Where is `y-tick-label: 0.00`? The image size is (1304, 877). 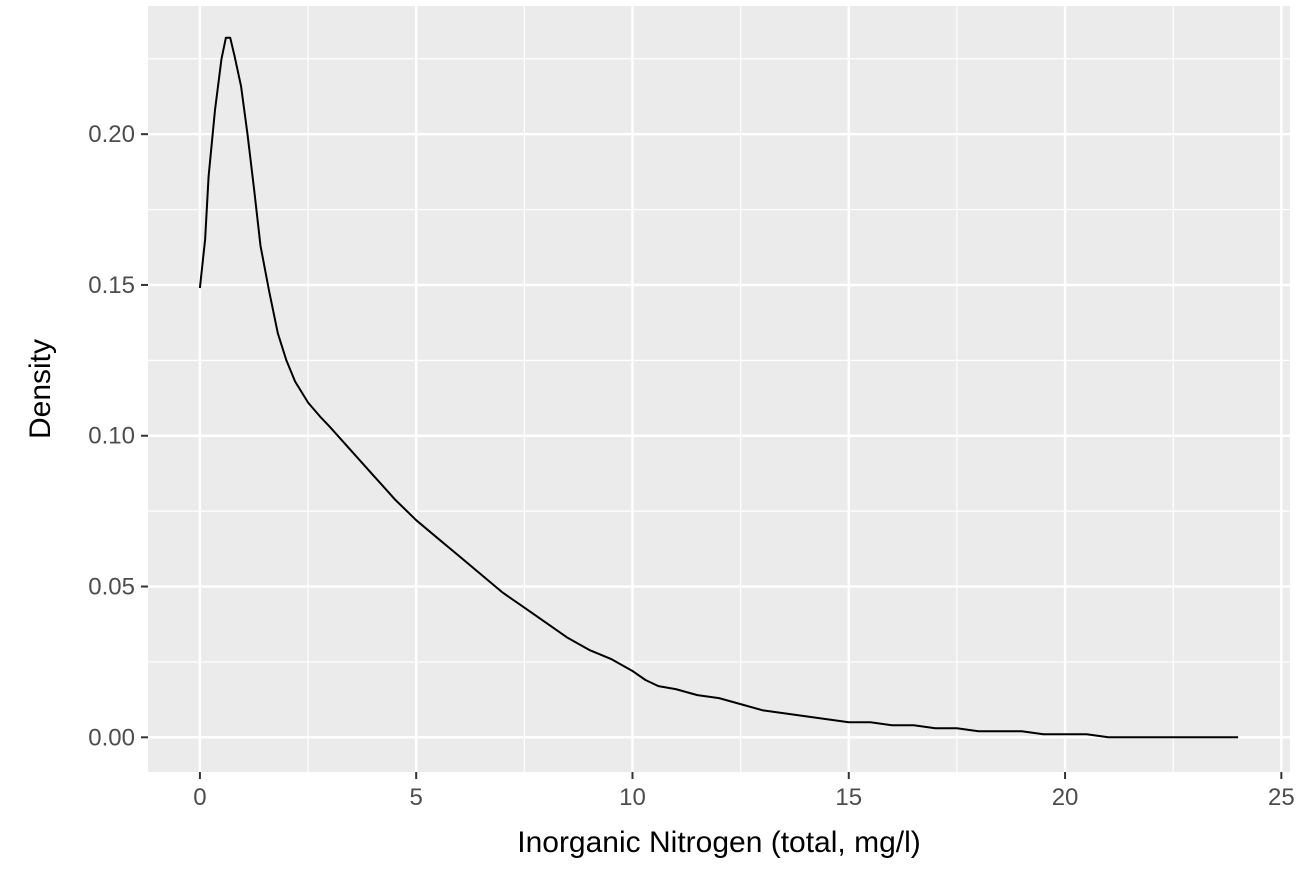 y-tick-label: 0.00 is located at coordinates (111, 737).